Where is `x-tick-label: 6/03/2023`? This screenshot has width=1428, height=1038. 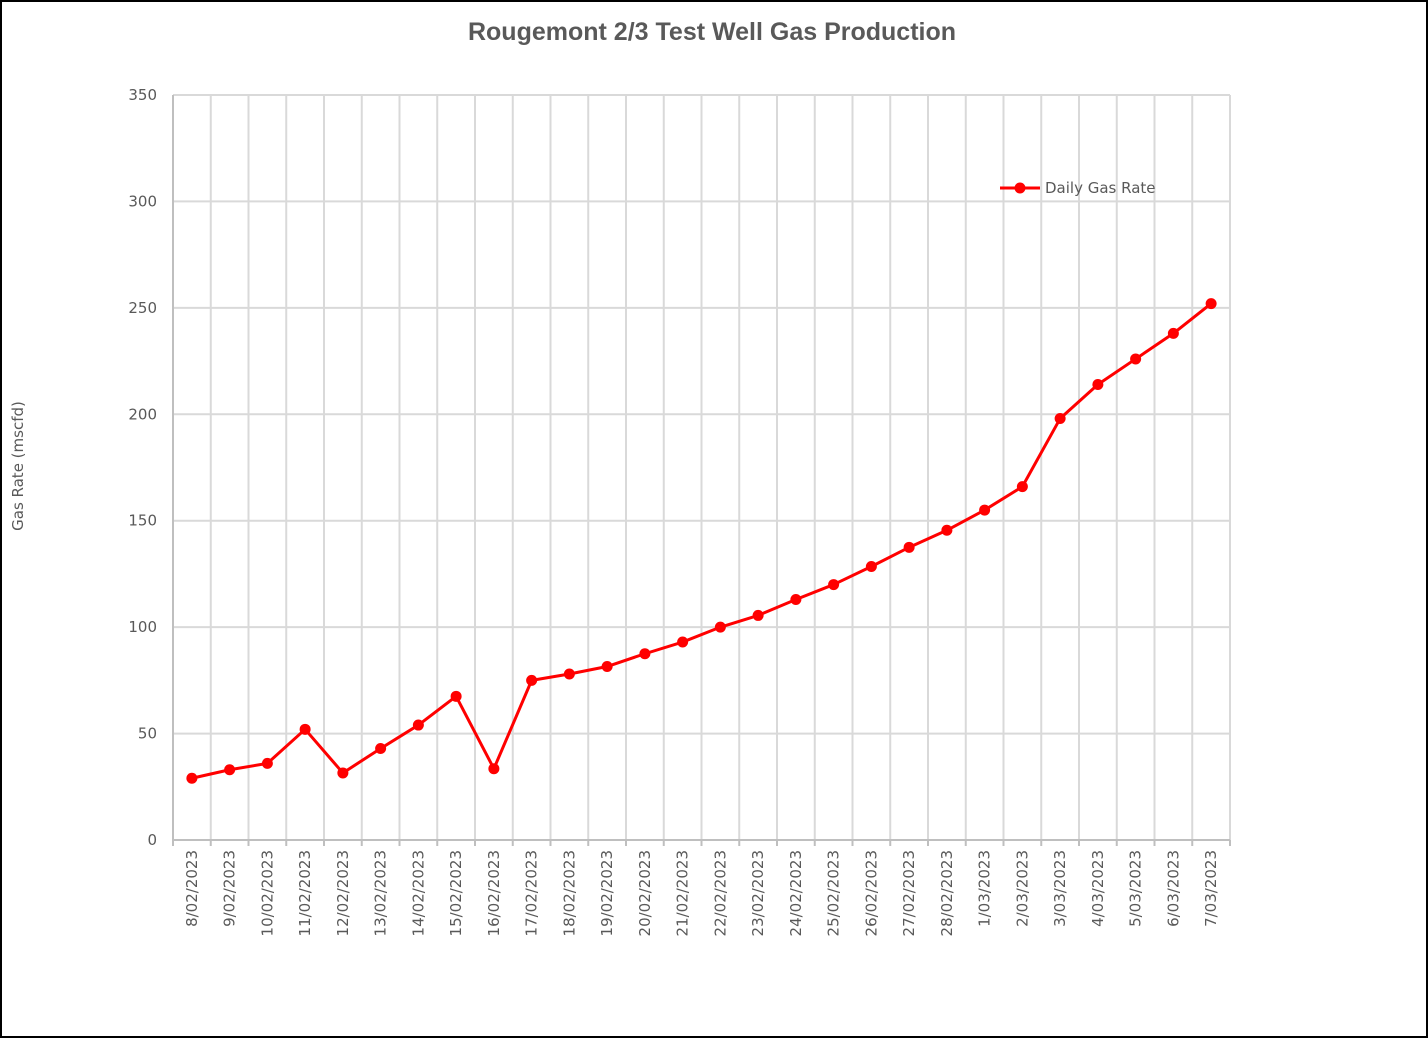
x-tick-label: 6/03/2023 is located at coordinates (1173, 888).